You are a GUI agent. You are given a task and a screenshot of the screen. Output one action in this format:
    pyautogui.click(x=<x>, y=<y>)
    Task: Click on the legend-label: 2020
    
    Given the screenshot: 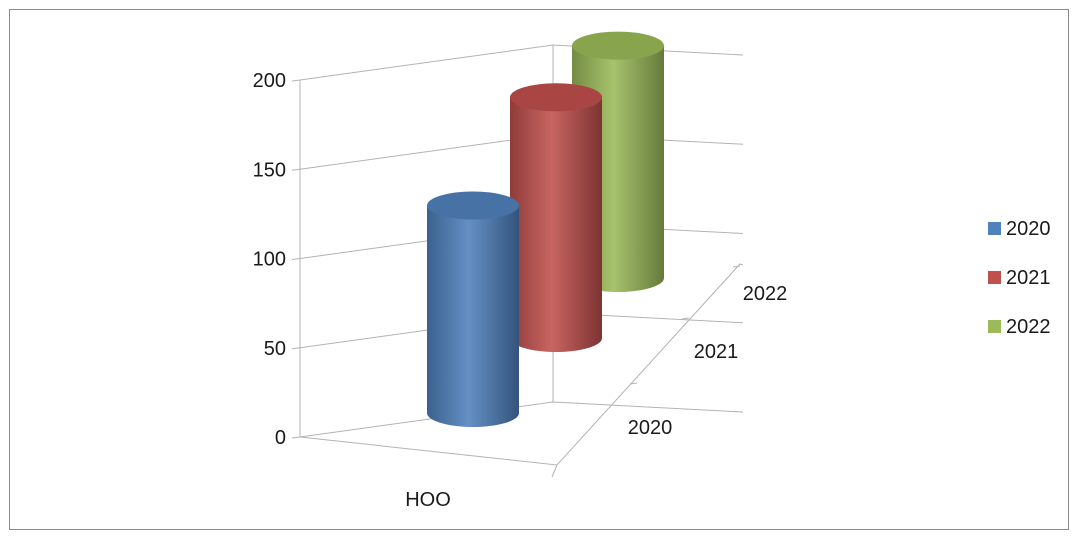 What is the action you would take?
    pyautogui.click(x=1028, y=229)
    